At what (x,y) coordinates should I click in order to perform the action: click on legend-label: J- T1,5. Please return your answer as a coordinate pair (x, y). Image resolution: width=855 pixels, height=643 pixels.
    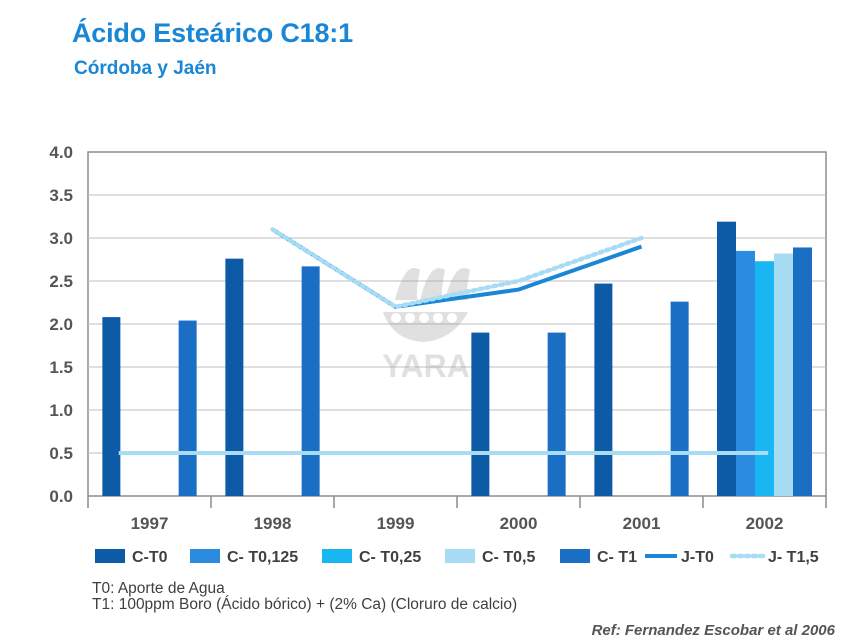
    Looking at the image, I should click on (793, 557).